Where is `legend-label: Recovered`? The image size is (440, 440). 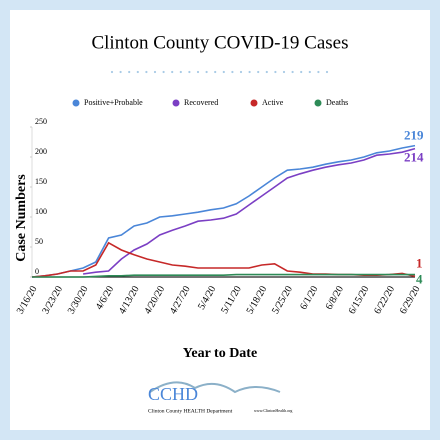 legend-label: Recovered is located at coordinates (201, 102).